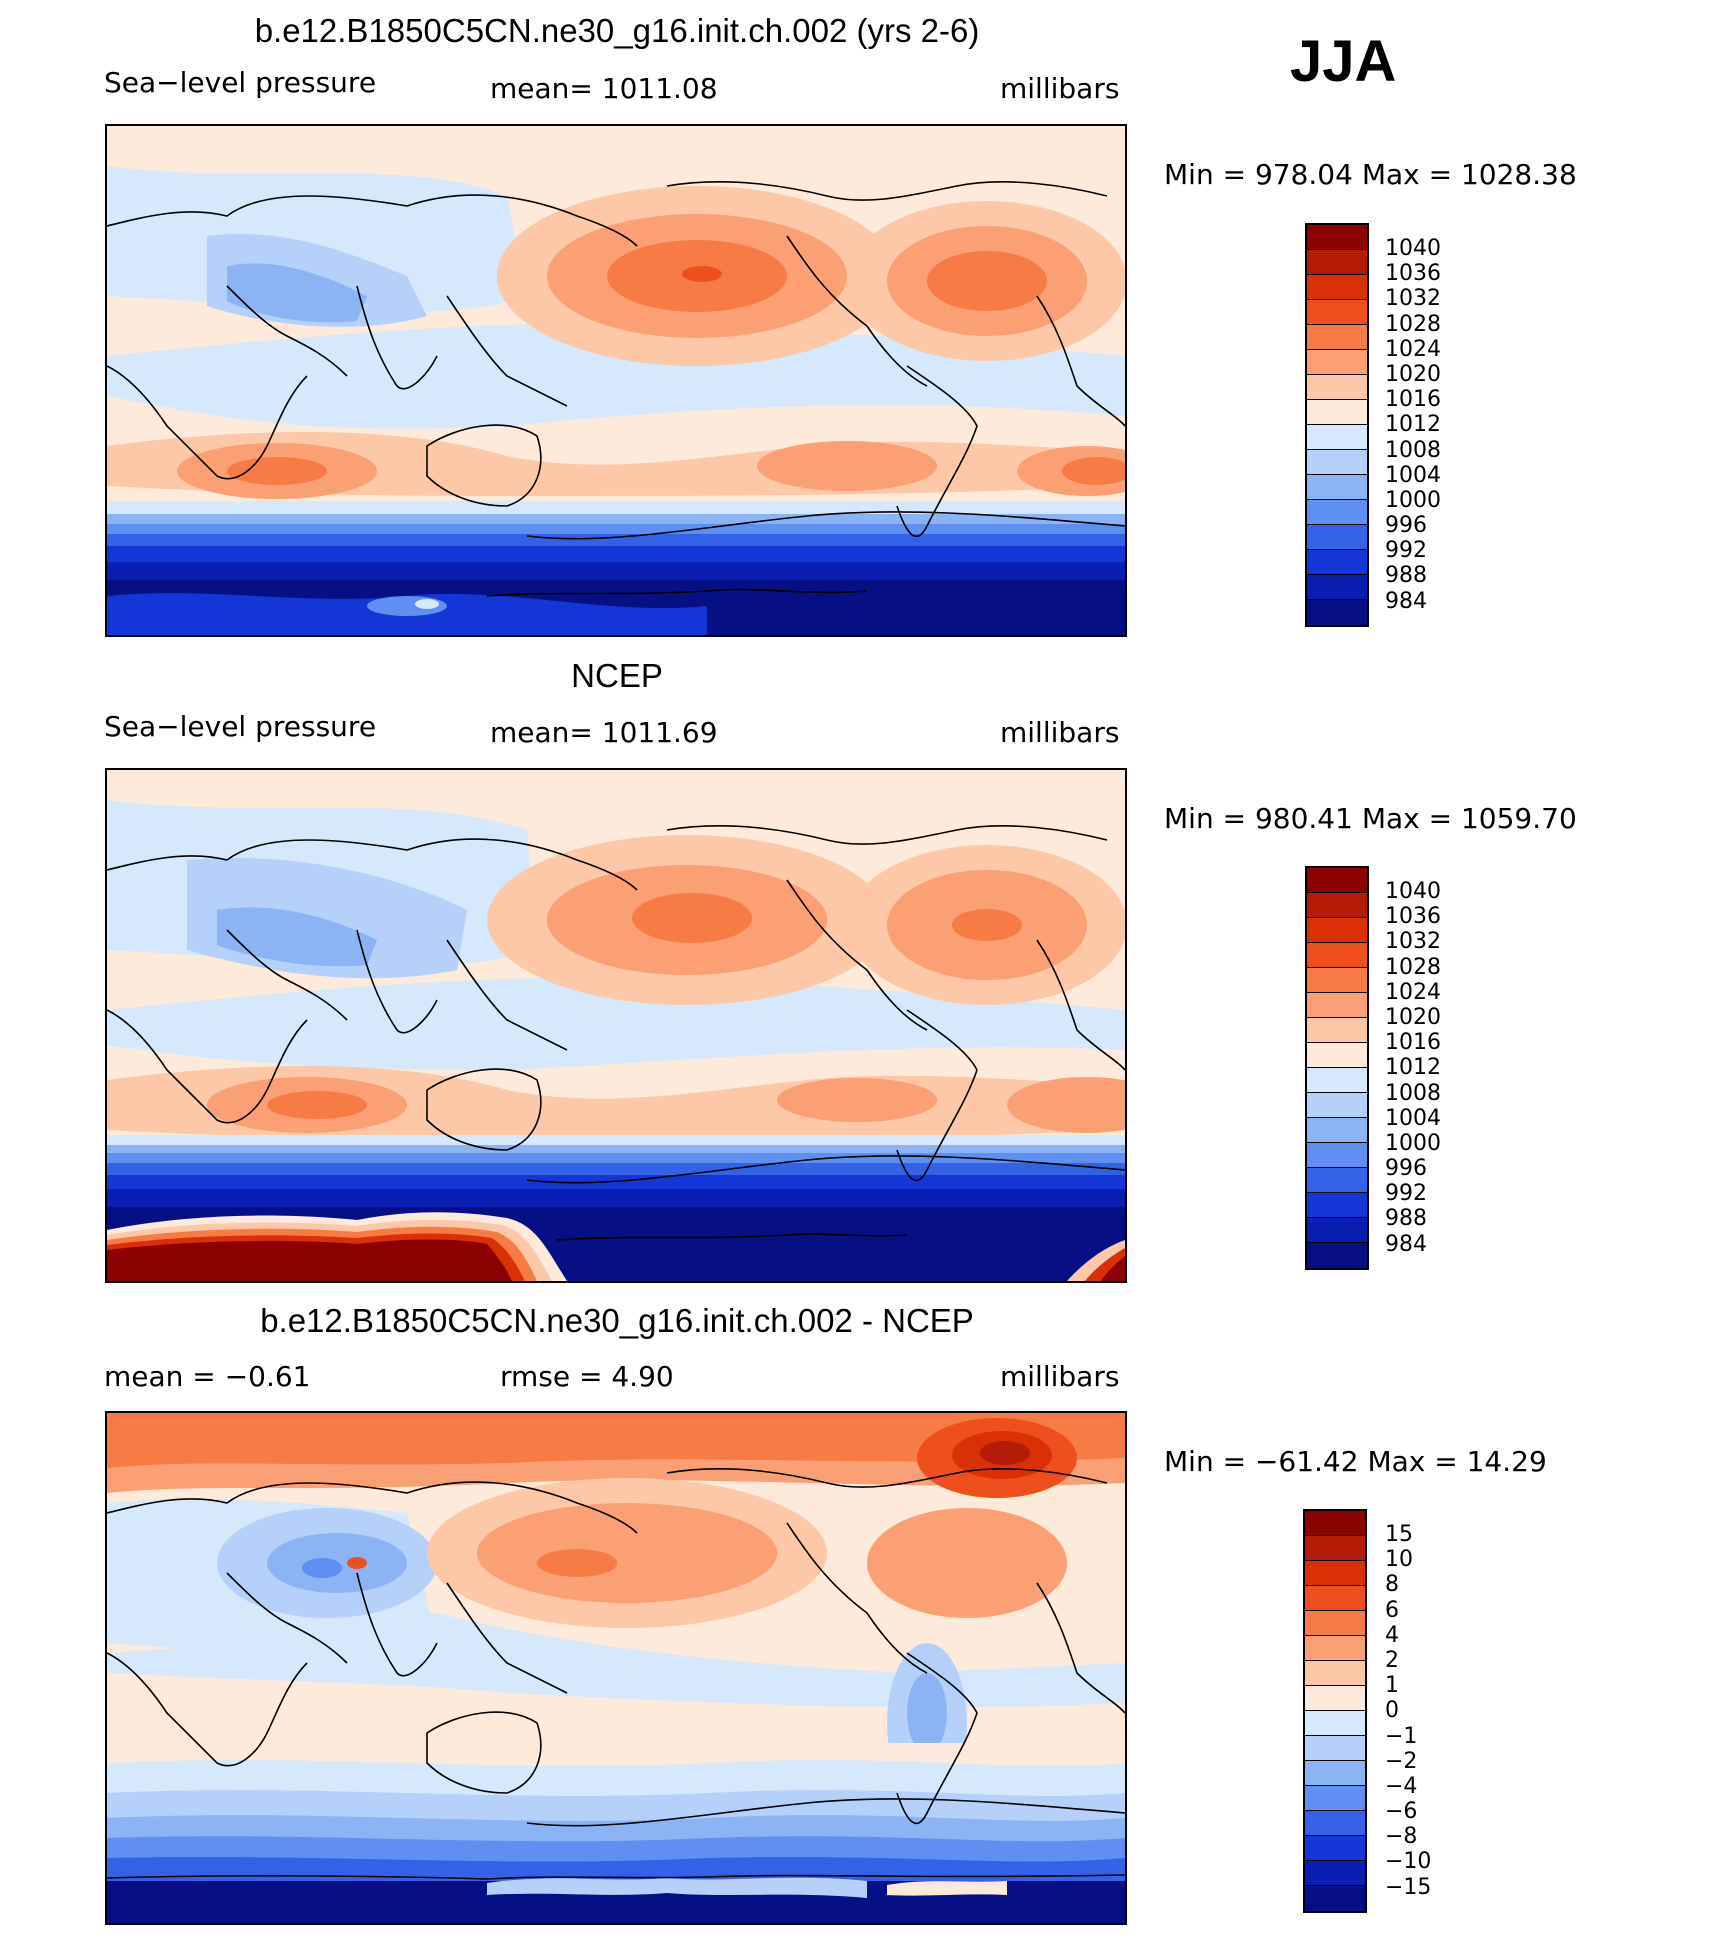 The image size is (1710, 1953). What do you see at coordinates (1392, 1660) in the screenshot?
I see `colorbar-tick-label: 2` at bounding box center [1392, 1660].